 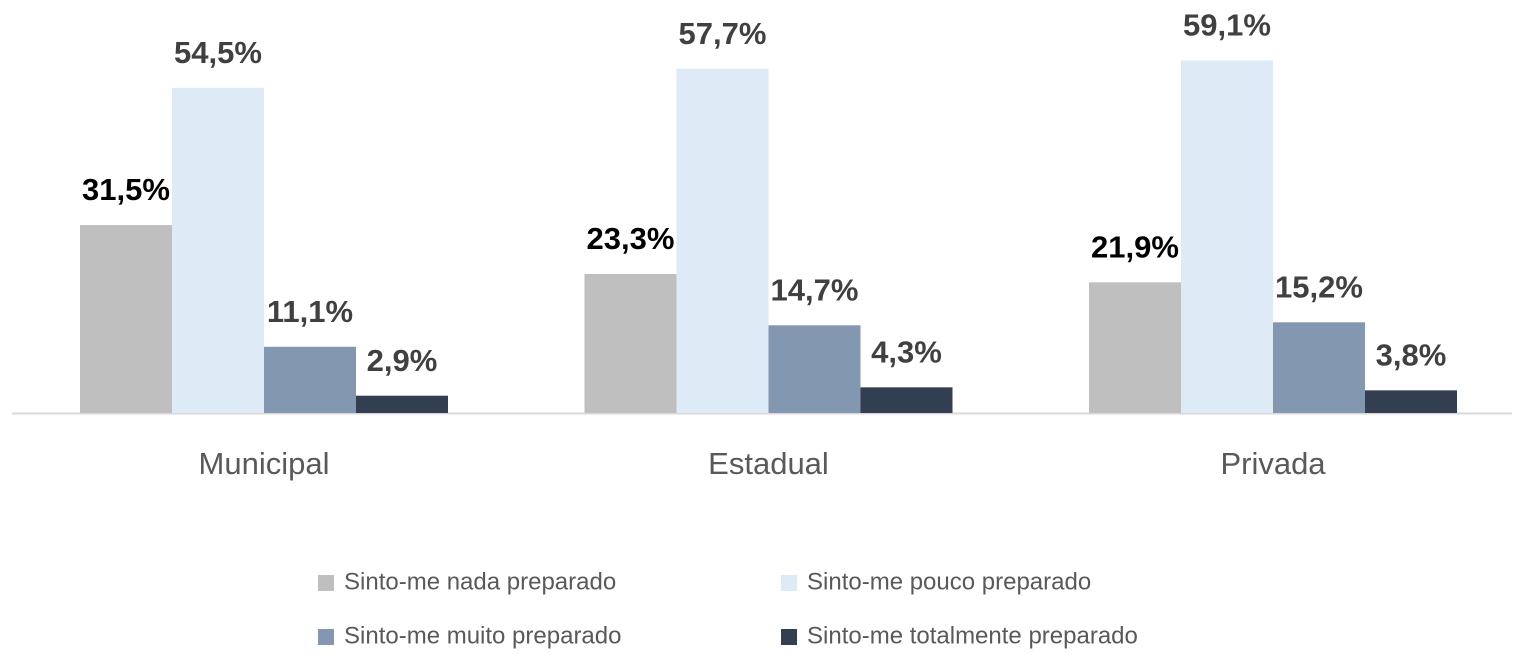 I want to click on x-tick-label: Estadual, so click(x=768, y=463).